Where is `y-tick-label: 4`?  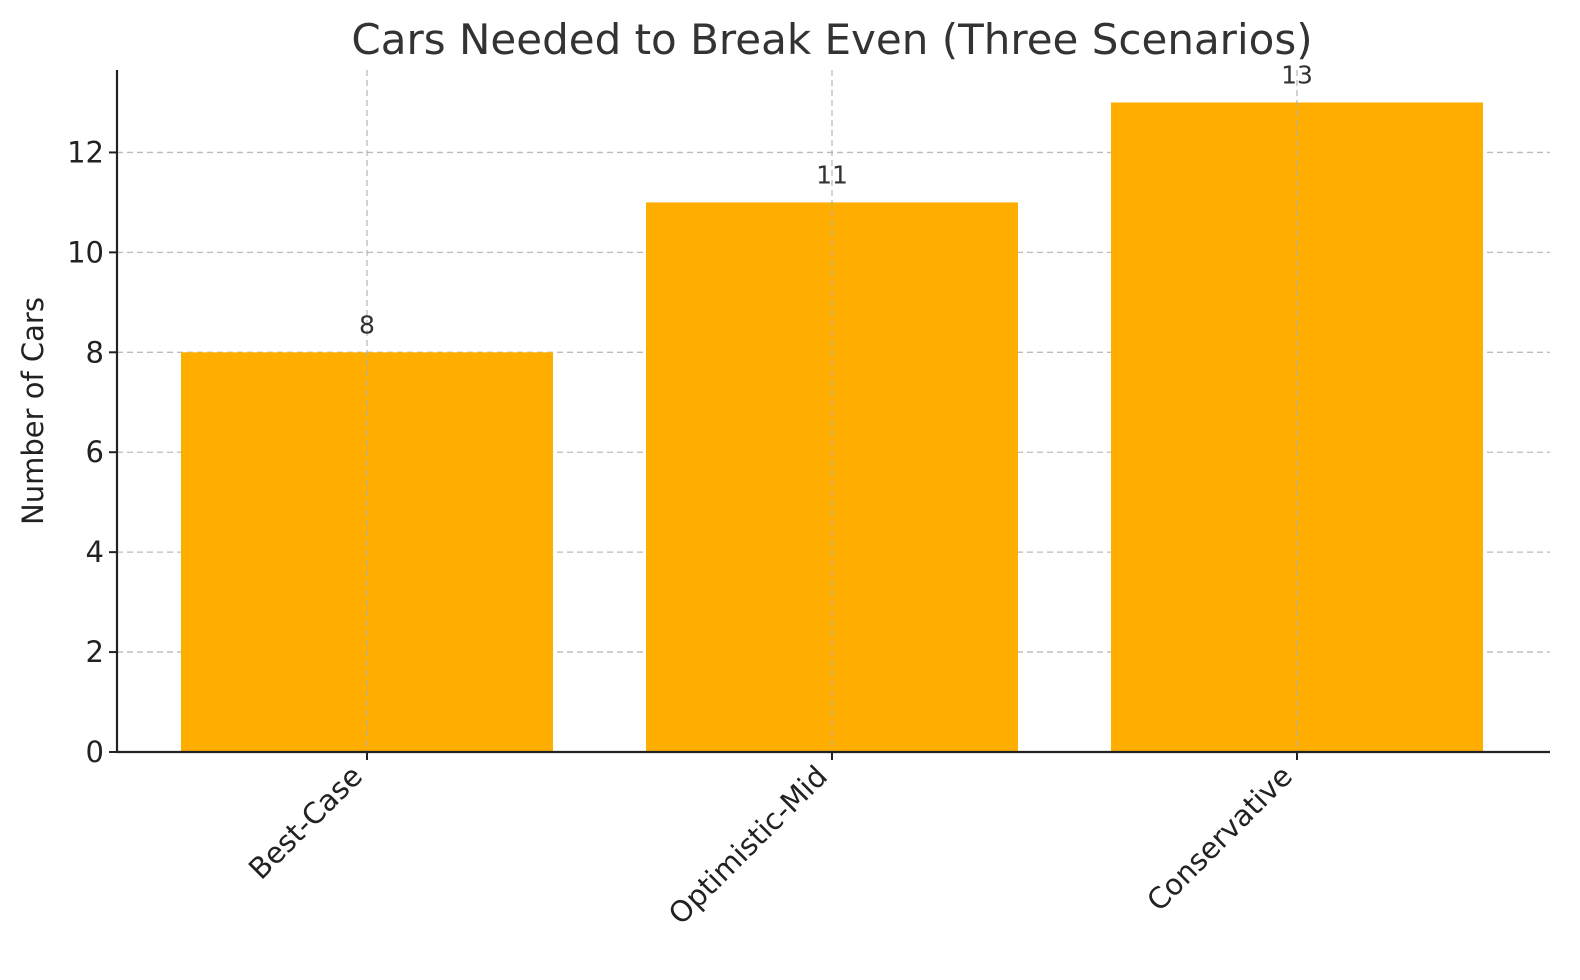 y-tick-label: 4 is located at coordinates (95, 552).